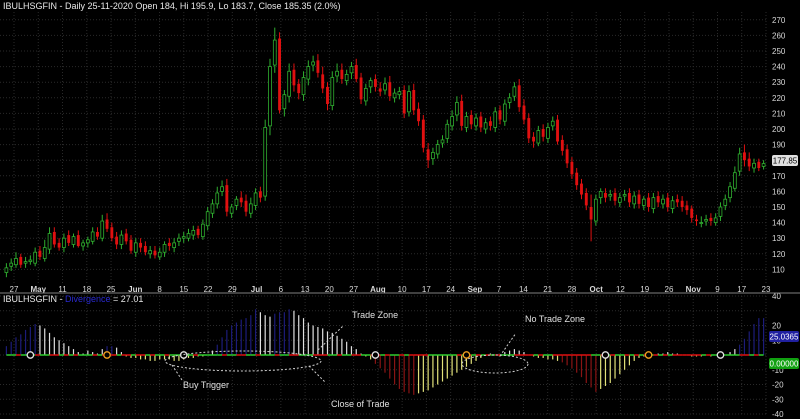 The image size is (800, 419). Describe the element at coordinates (717, 289) in the screenshot. I see `date-tick-label: 9` at that location.